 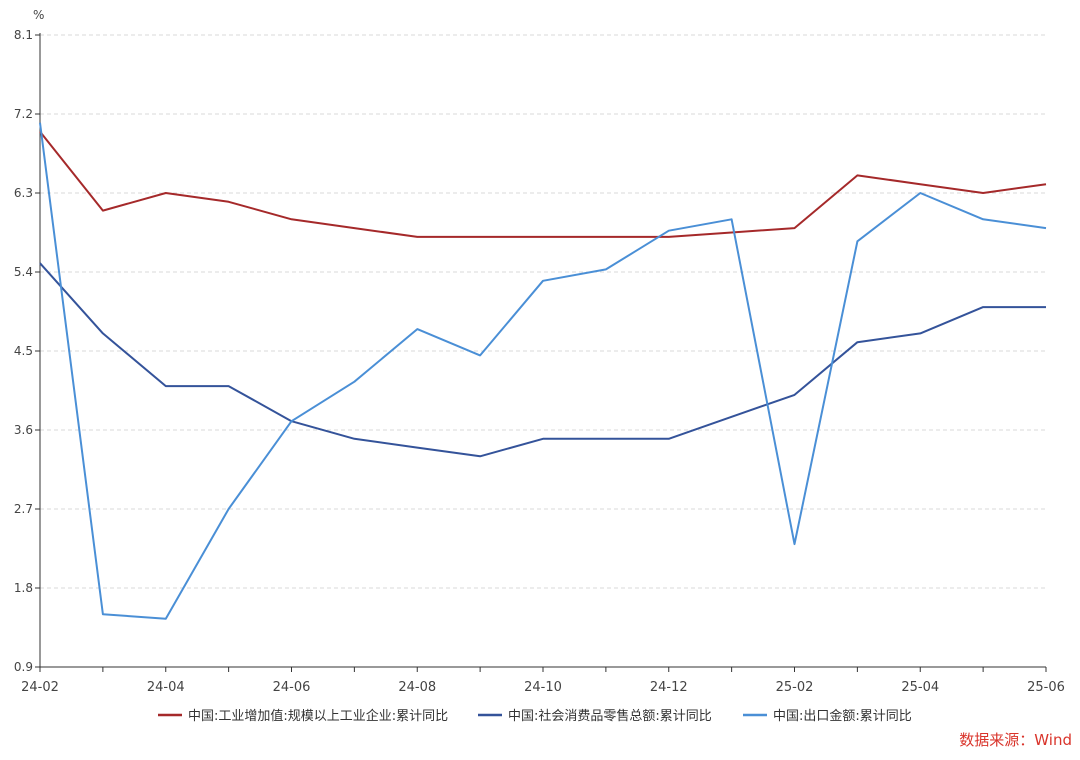 I want to click on x-tick-label: 25-06, so click(x=1046, y=687).